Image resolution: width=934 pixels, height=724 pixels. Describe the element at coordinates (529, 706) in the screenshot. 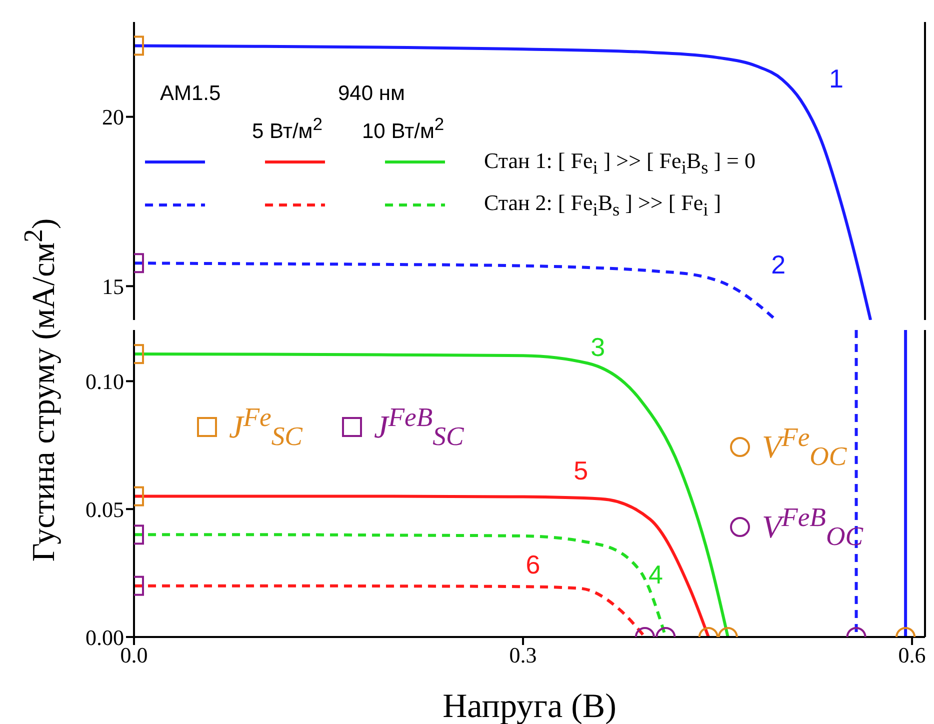

I see `x-axis-title: Напруга (В)` at that location.